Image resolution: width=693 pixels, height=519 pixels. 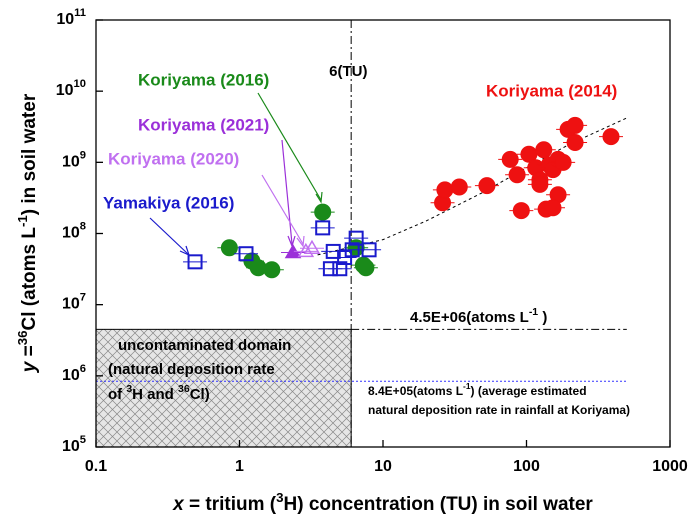 What do you see at coordinates (155, 394) in the screenshot?
I see `label-part: H and` at bounding box center [155, 394].